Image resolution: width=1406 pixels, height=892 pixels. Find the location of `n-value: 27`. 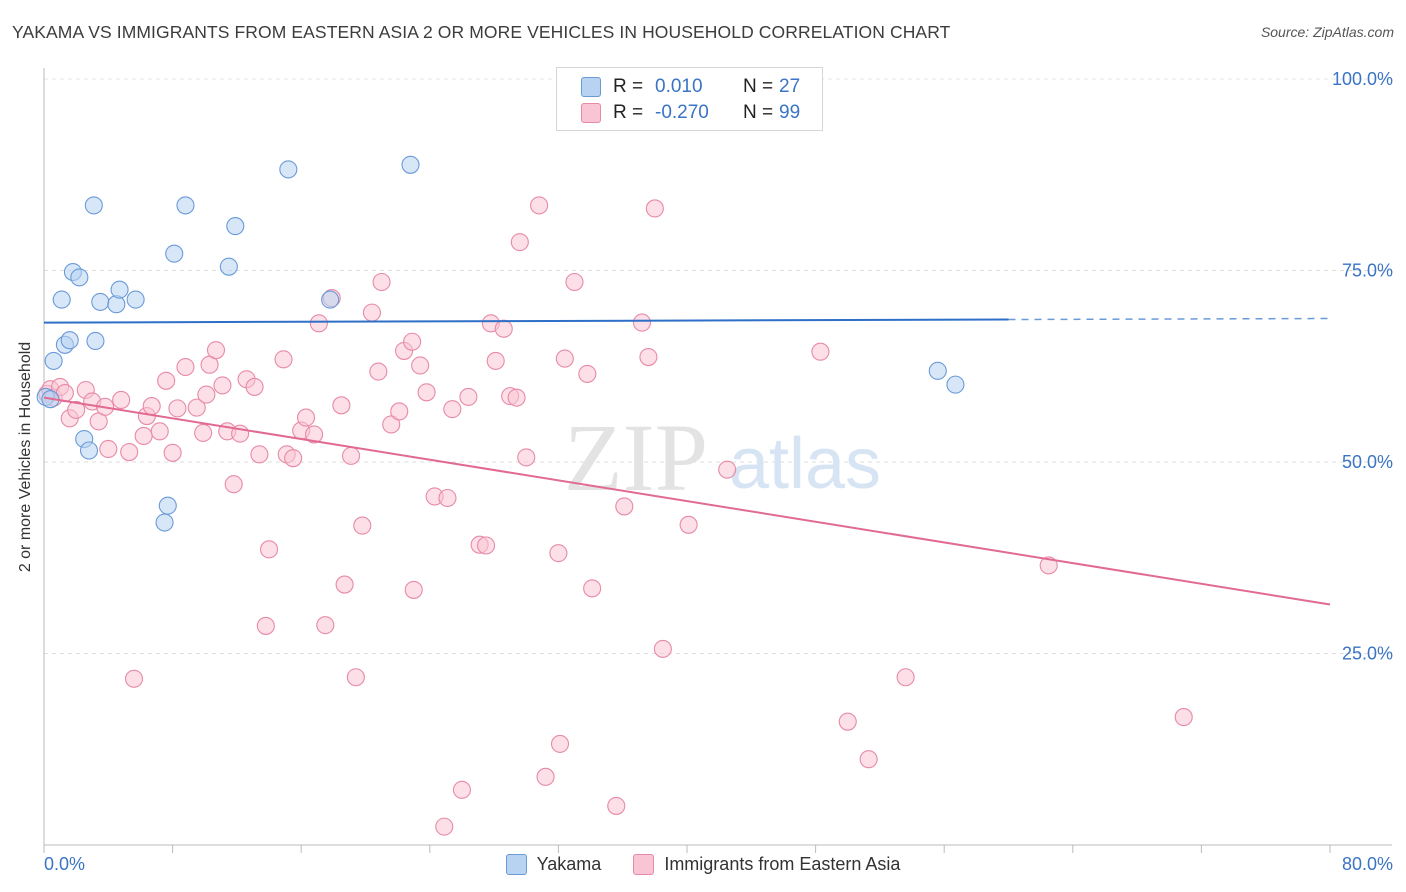

n-value: 27 is located at coordinates (790, 86).